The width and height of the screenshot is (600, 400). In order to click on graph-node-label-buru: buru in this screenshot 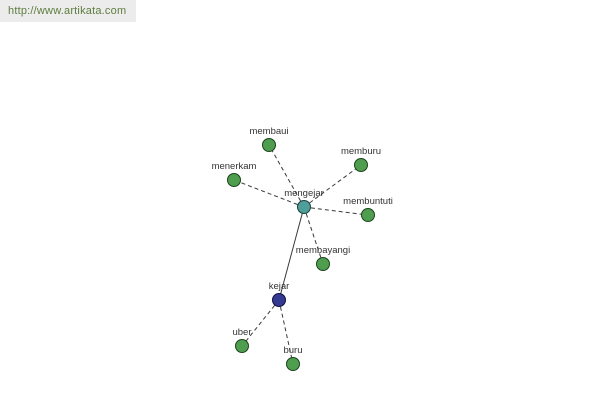, I will do `click(293, 350)`.